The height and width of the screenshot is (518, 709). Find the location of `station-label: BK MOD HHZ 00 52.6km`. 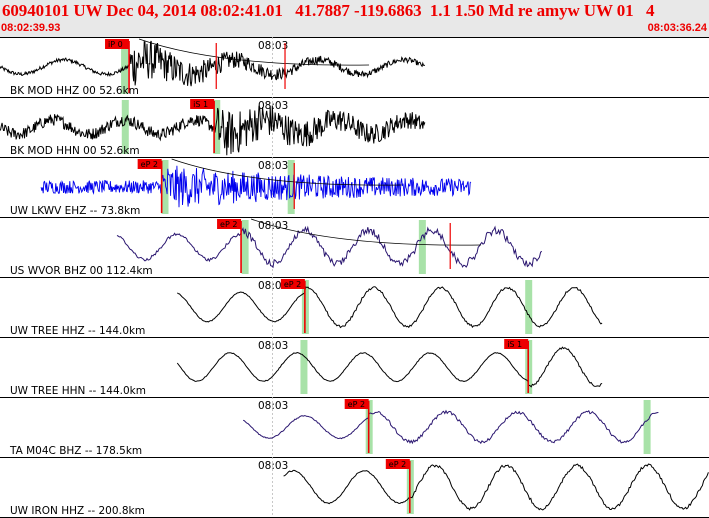

station-label: BK MOD HHZ 00 52.6km is located at coordinates (74, 91).